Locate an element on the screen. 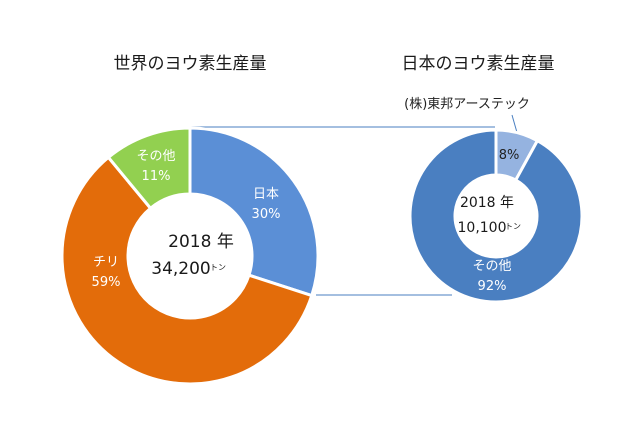 The height and width of the screenshot is (434, 640). world-slice-pct-japan: 30% is located at coordinates (266, 214).